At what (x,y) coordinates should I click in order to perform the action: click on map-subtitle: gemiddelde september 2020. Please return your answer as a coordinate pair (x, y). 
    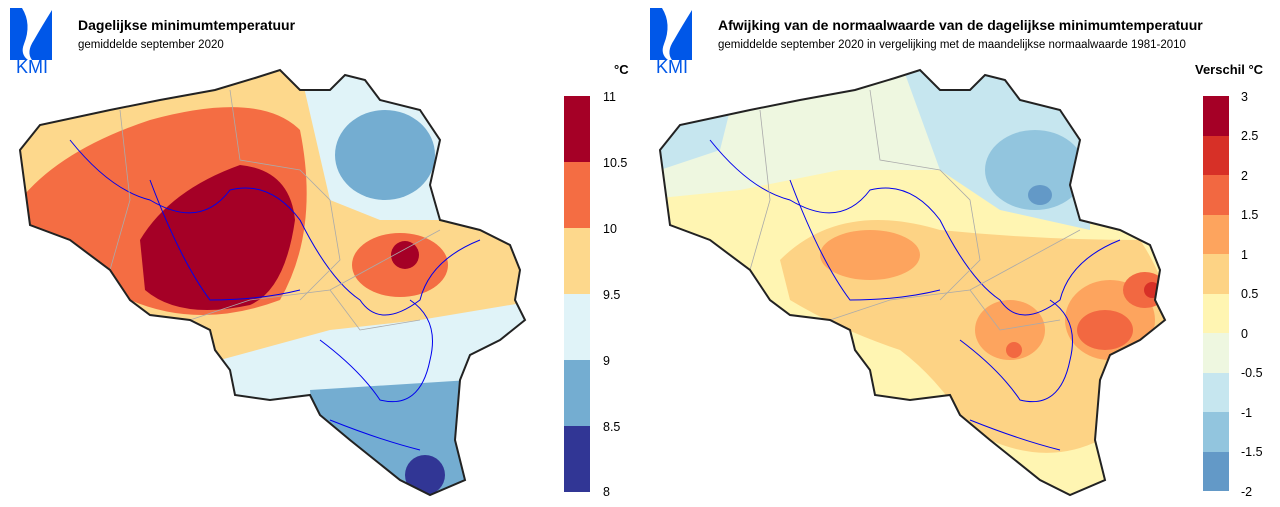
    Looking at the image, I should click on (151, 45).